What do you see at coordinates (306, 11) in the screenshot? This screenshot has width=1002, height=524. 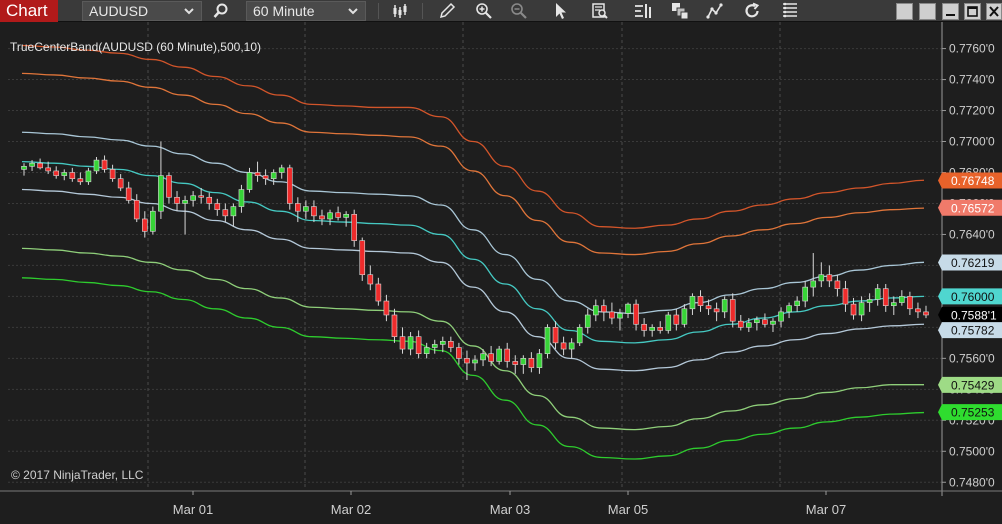 I see `timeframe-selector: 60 Minute` at bounding box center [306, 11].